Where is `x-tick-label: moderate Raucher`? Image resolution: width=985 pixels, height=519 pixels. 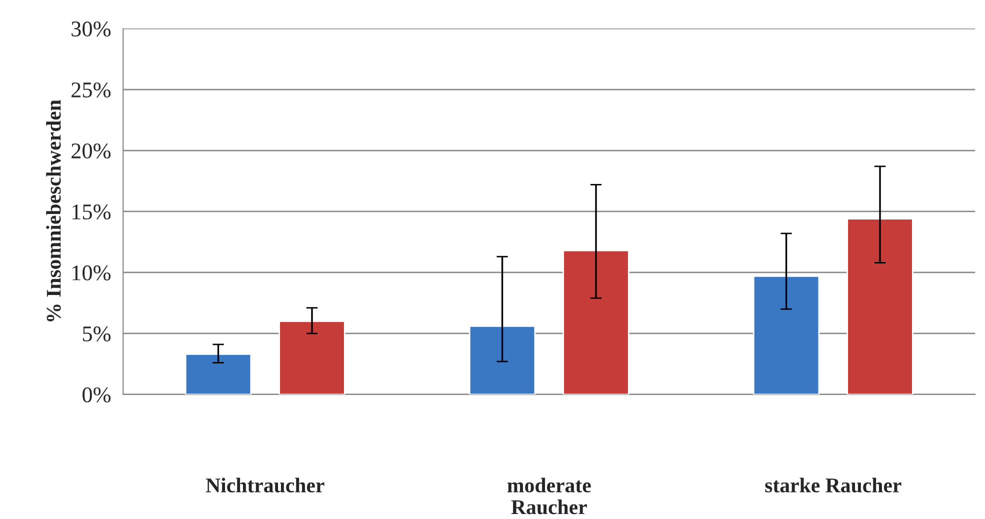 x-tick-label: moderate Raucher is located at coordinates (549, 496).